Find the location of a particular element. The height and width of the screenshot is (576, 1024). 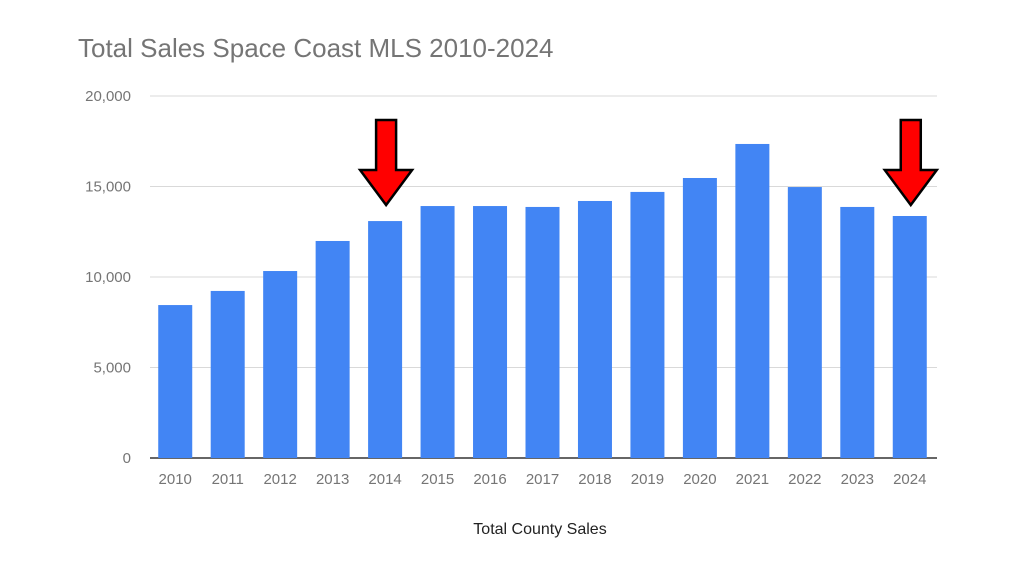

x-tick-label: 2016 is located at coordinates (489, 479).